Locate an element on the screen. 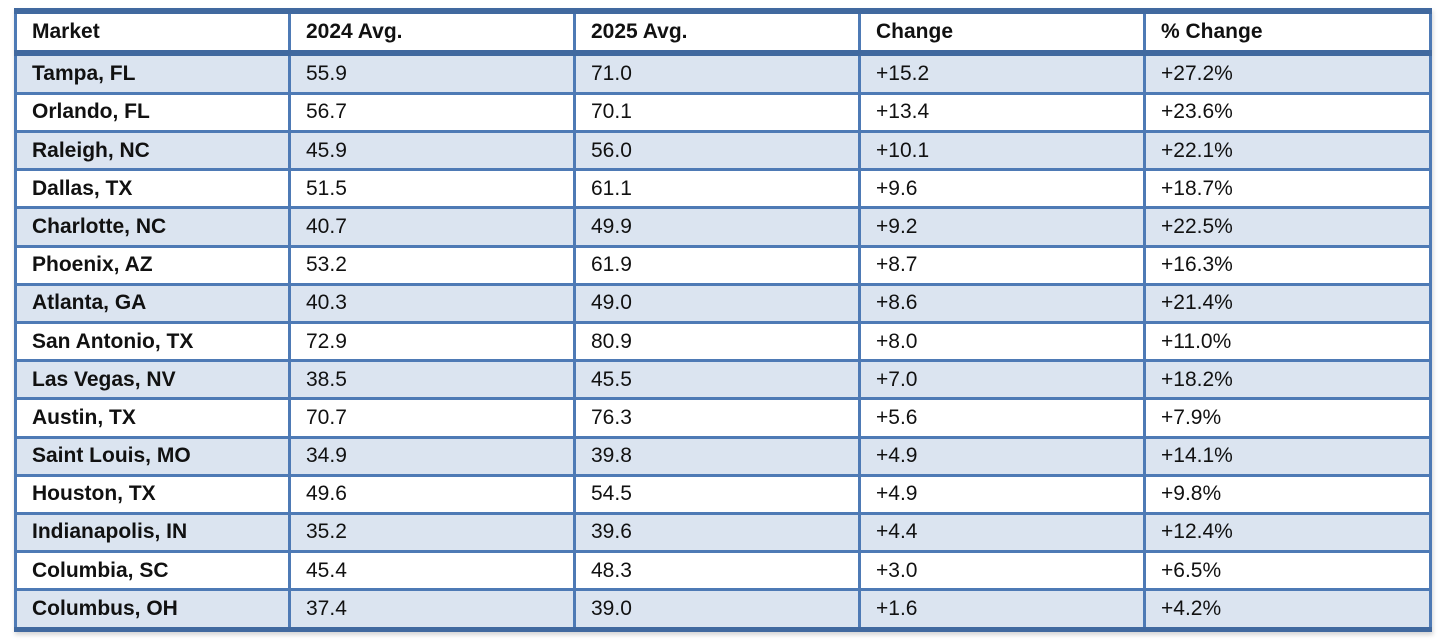 This screenshot has width=1440, height=642. table-row: Las Vegas, NV 38.5 45.5 +7.0 +18.2% is located at coordinates (723, 380).